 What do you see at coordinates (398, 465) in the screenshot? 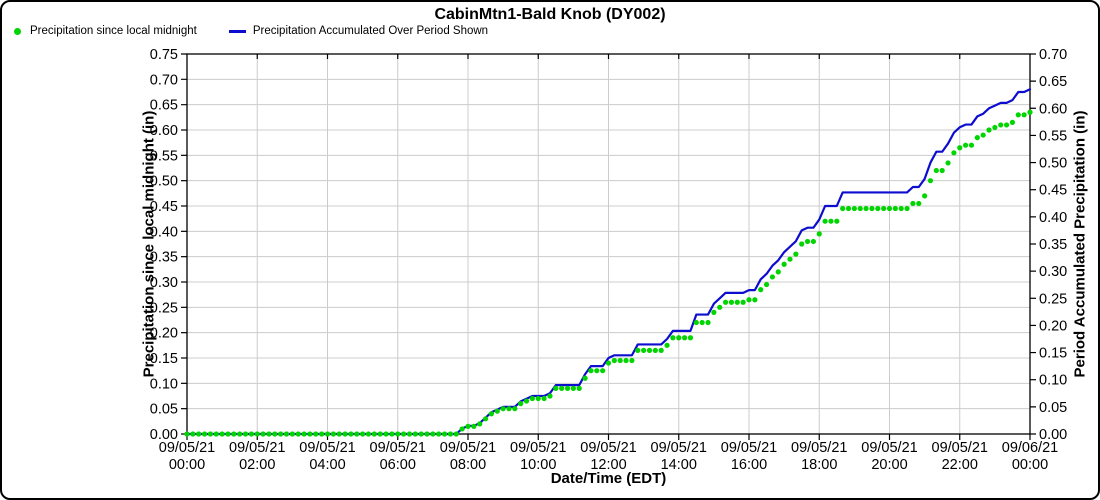
I see `svg-text: 06:00` at bounding box center [398, 465].